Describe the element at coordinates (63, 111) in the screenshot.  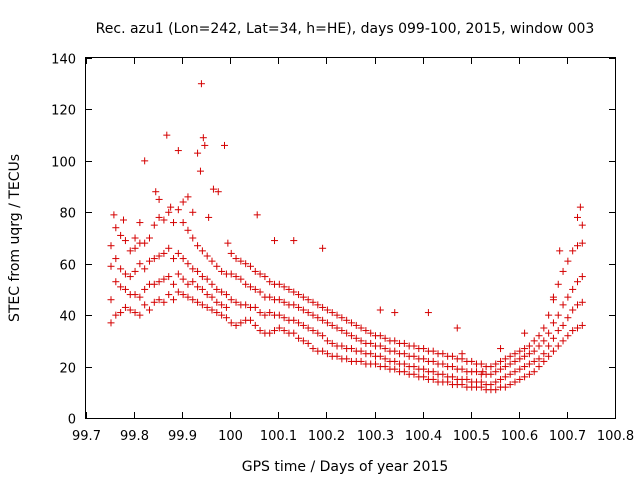
I see `y-tick-label: 120` at that location.